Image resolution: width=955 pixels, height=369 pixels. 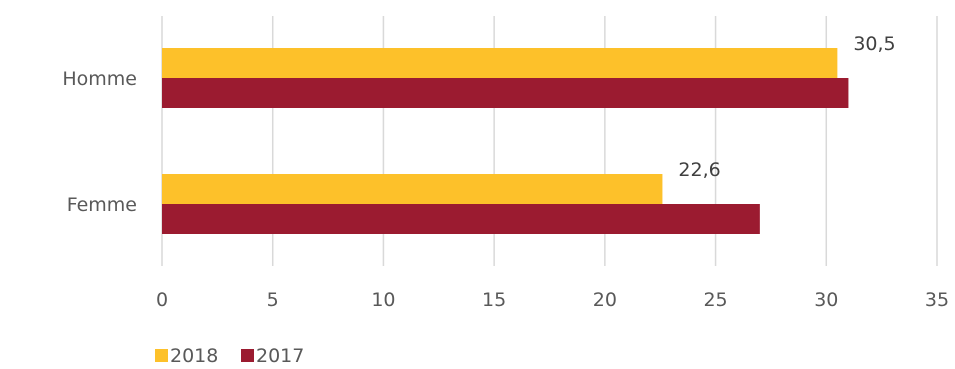 I want to click on legend-label-2018: 2018, so click(x=194, y=356).